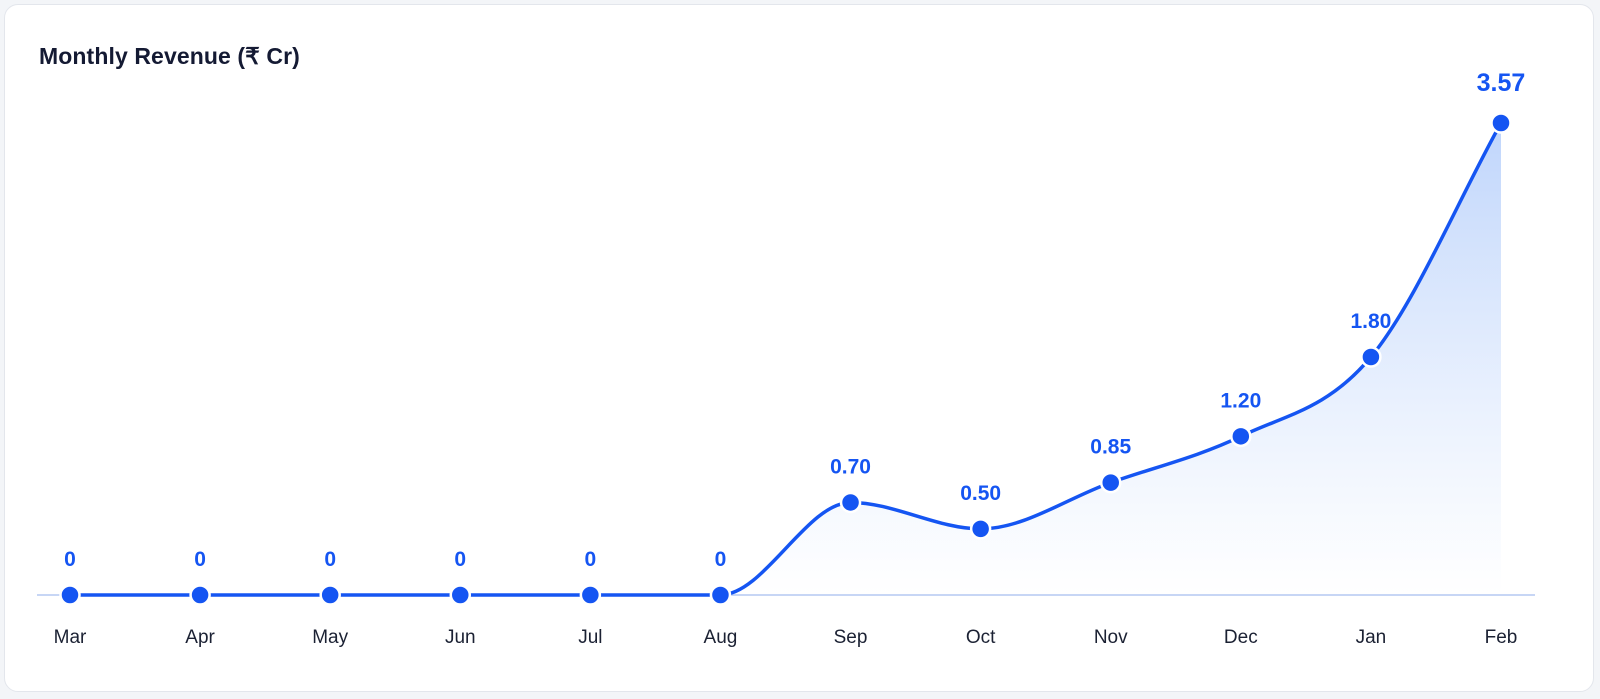  What do you see at coordinates (591, 559) in the screenshot?
I see `data-label-jul: 0` at bounding box center [591, 559].